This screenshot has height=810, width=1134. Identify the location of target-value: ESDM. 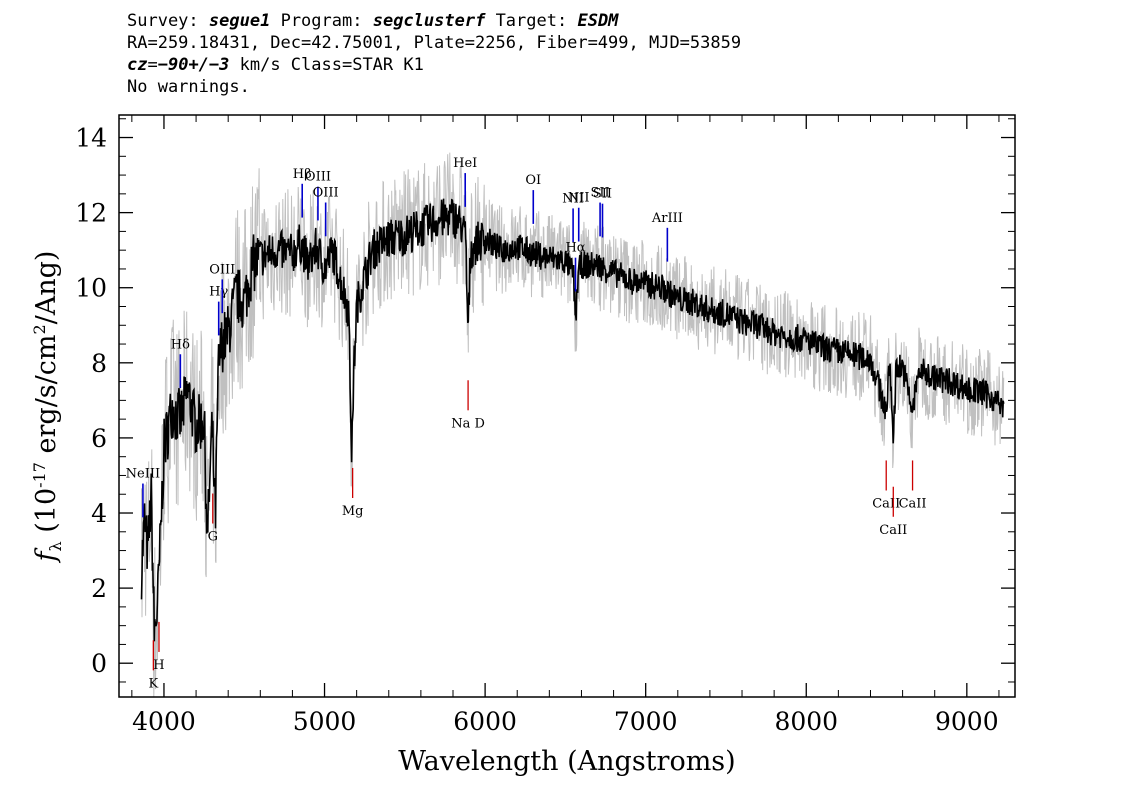
(598, 21).